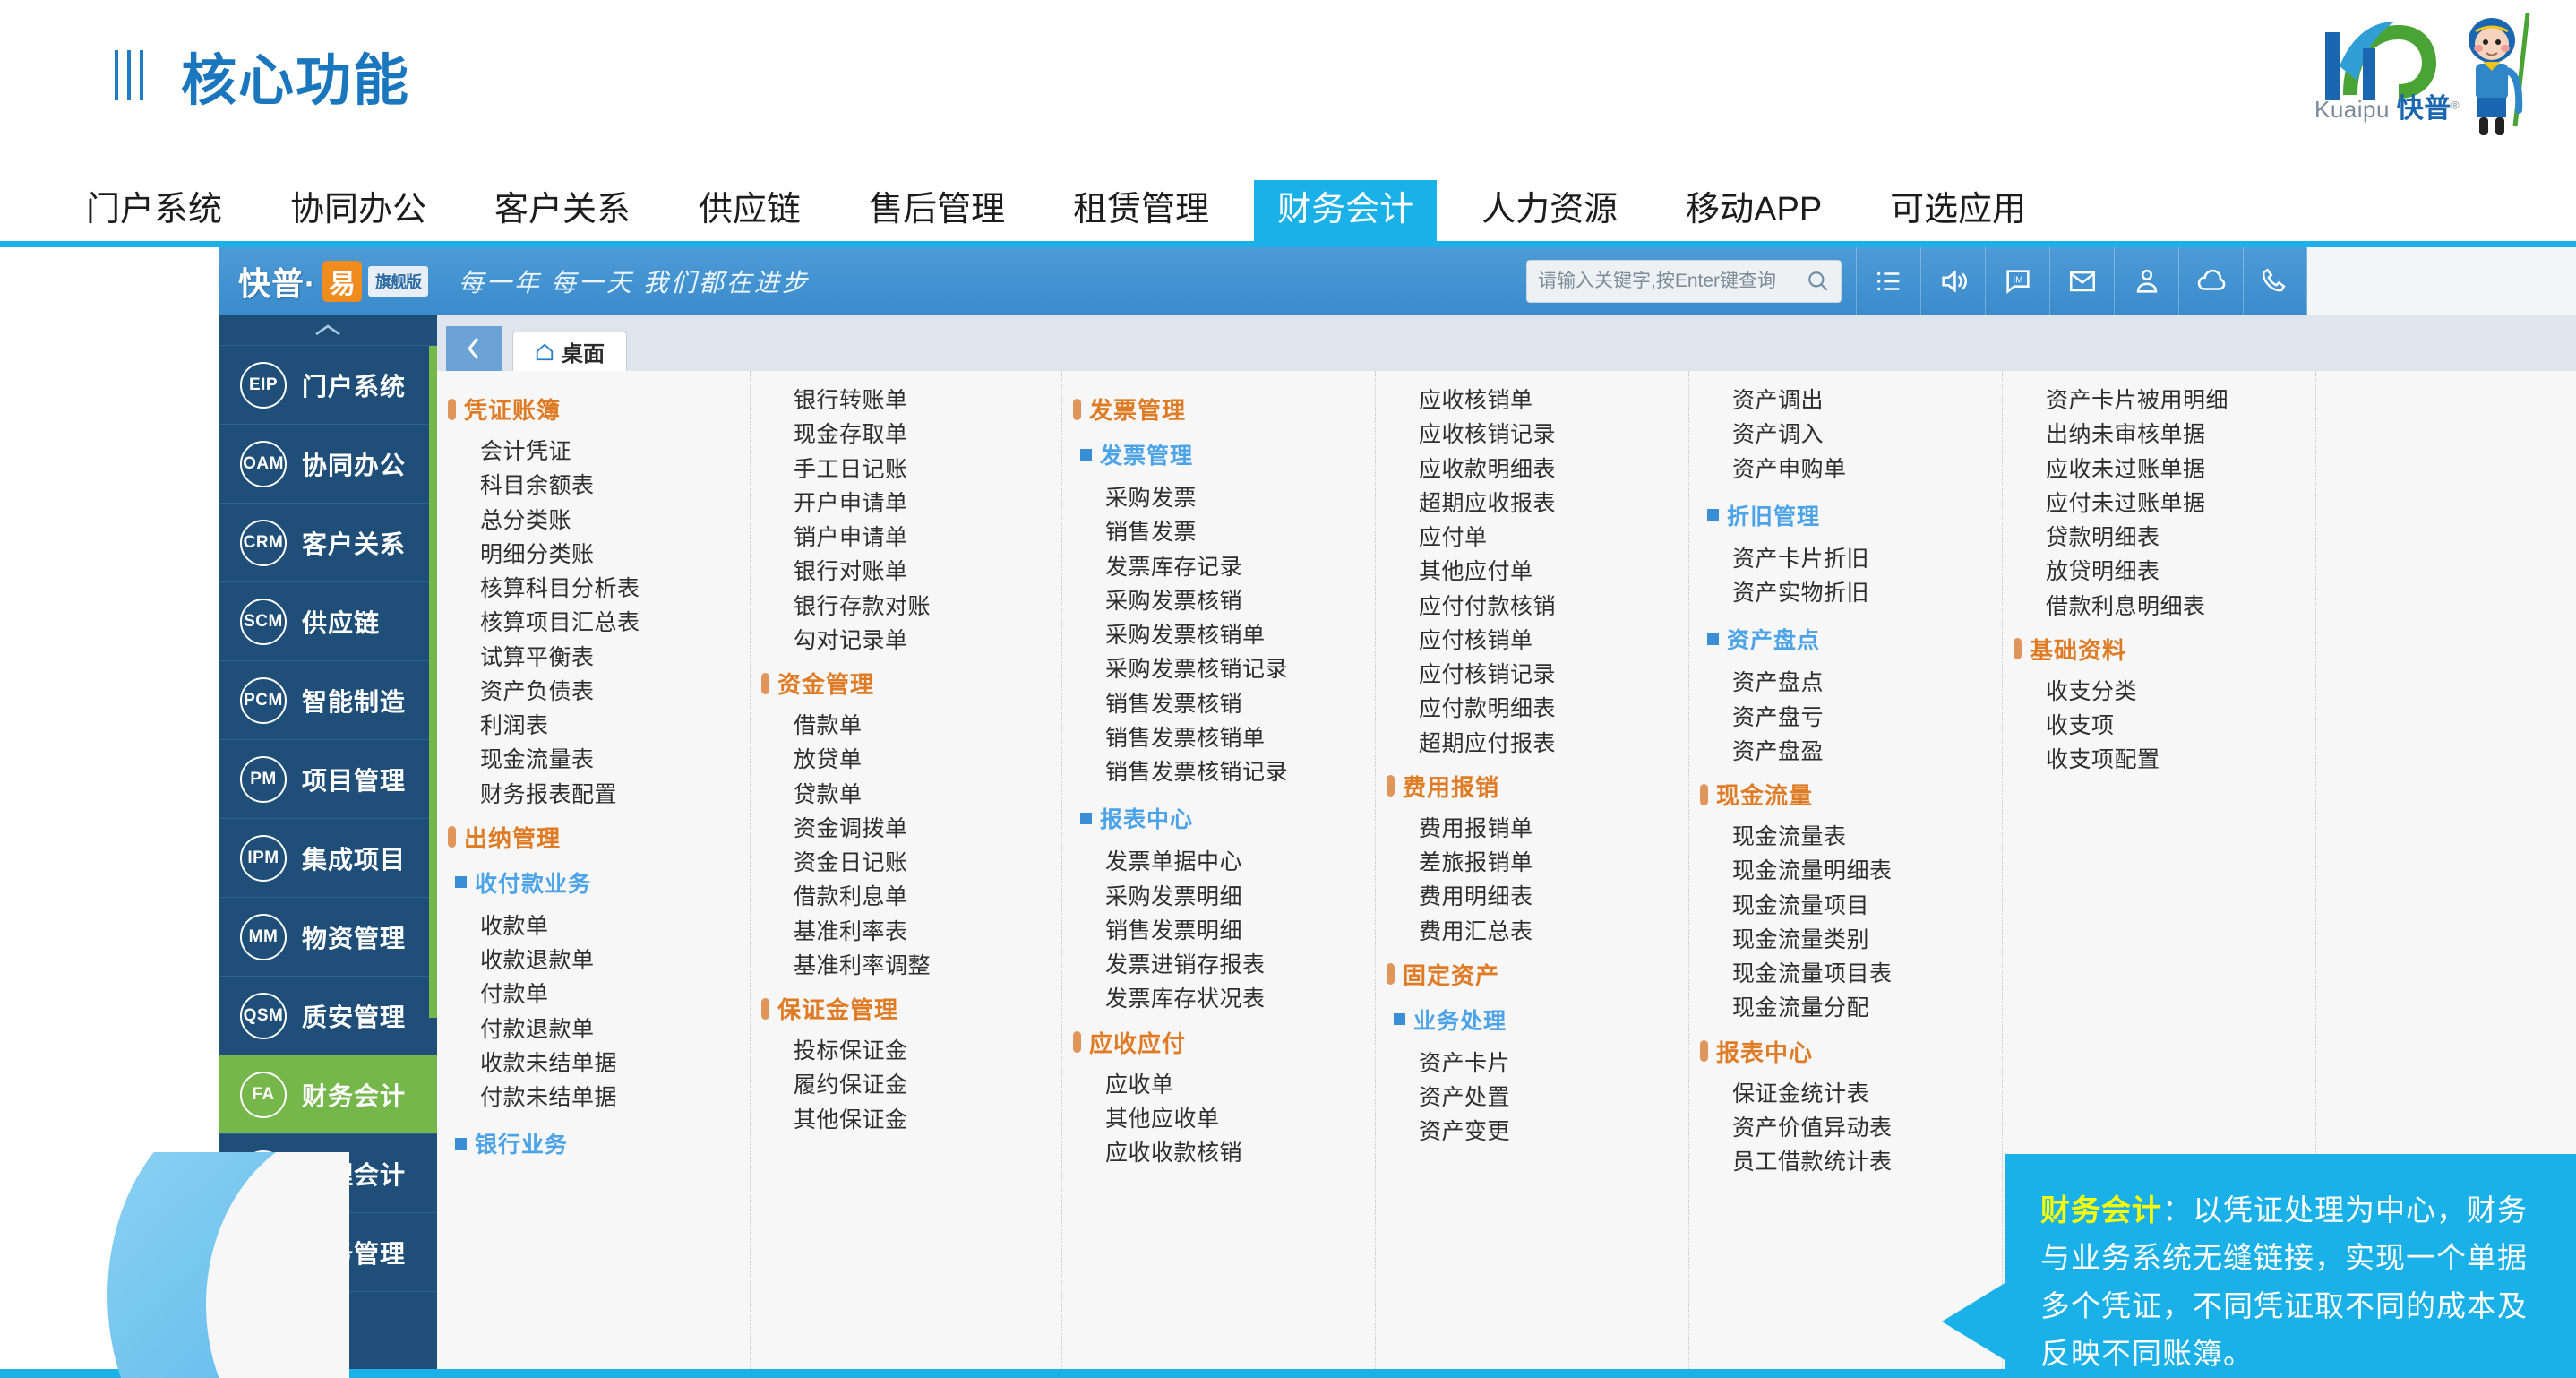  What do you see at coordinates (1465, 1097) in the screenshot?
I see `menu-item: 资产处置` at bounding box center [1465, 1097].